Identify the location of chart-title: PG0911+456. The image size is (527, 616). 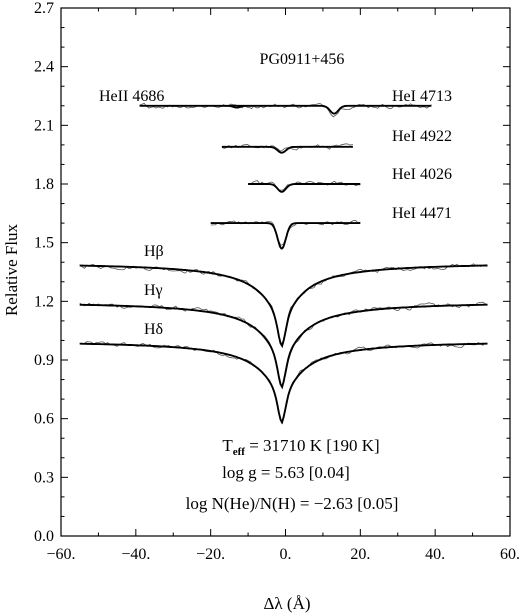
(302, 59).